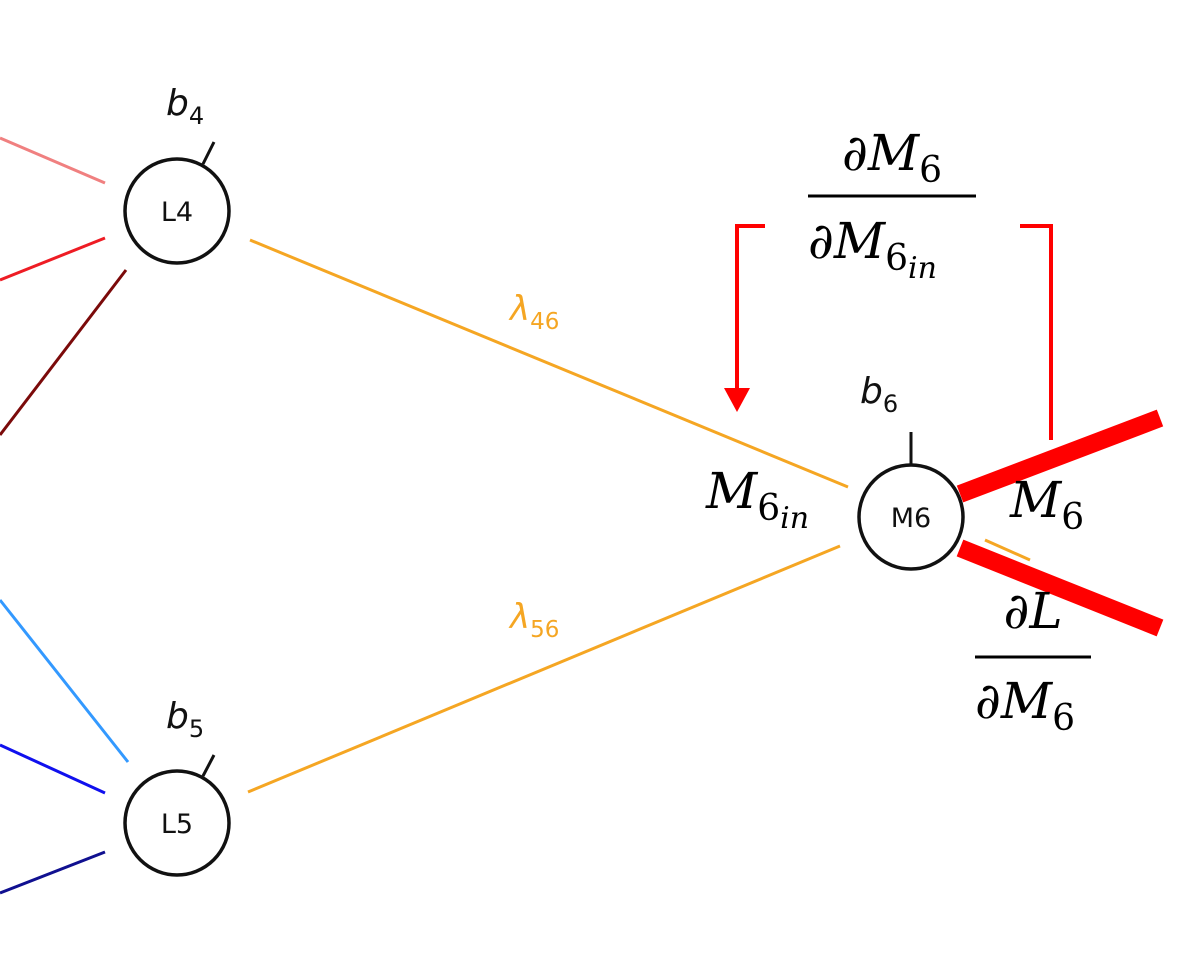  Describe the element at coordinates (533, 620) in the screenshot. I see `weight-label-56: λ56` at that location.